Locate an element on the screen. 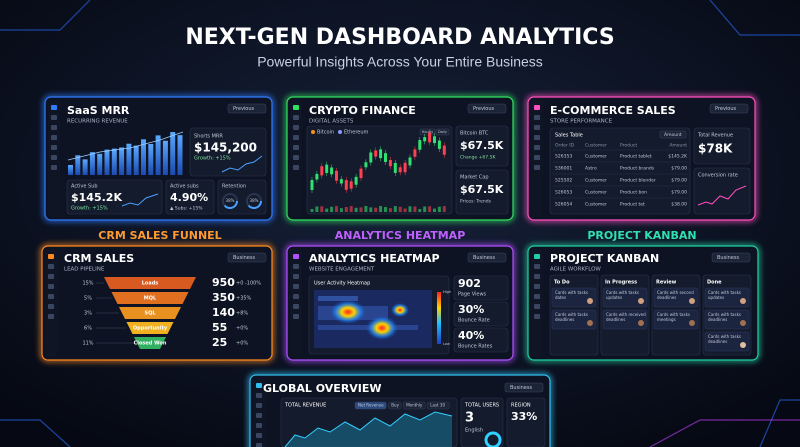  filter-pill-label: Last 30 is located at coordinates (437, 405).